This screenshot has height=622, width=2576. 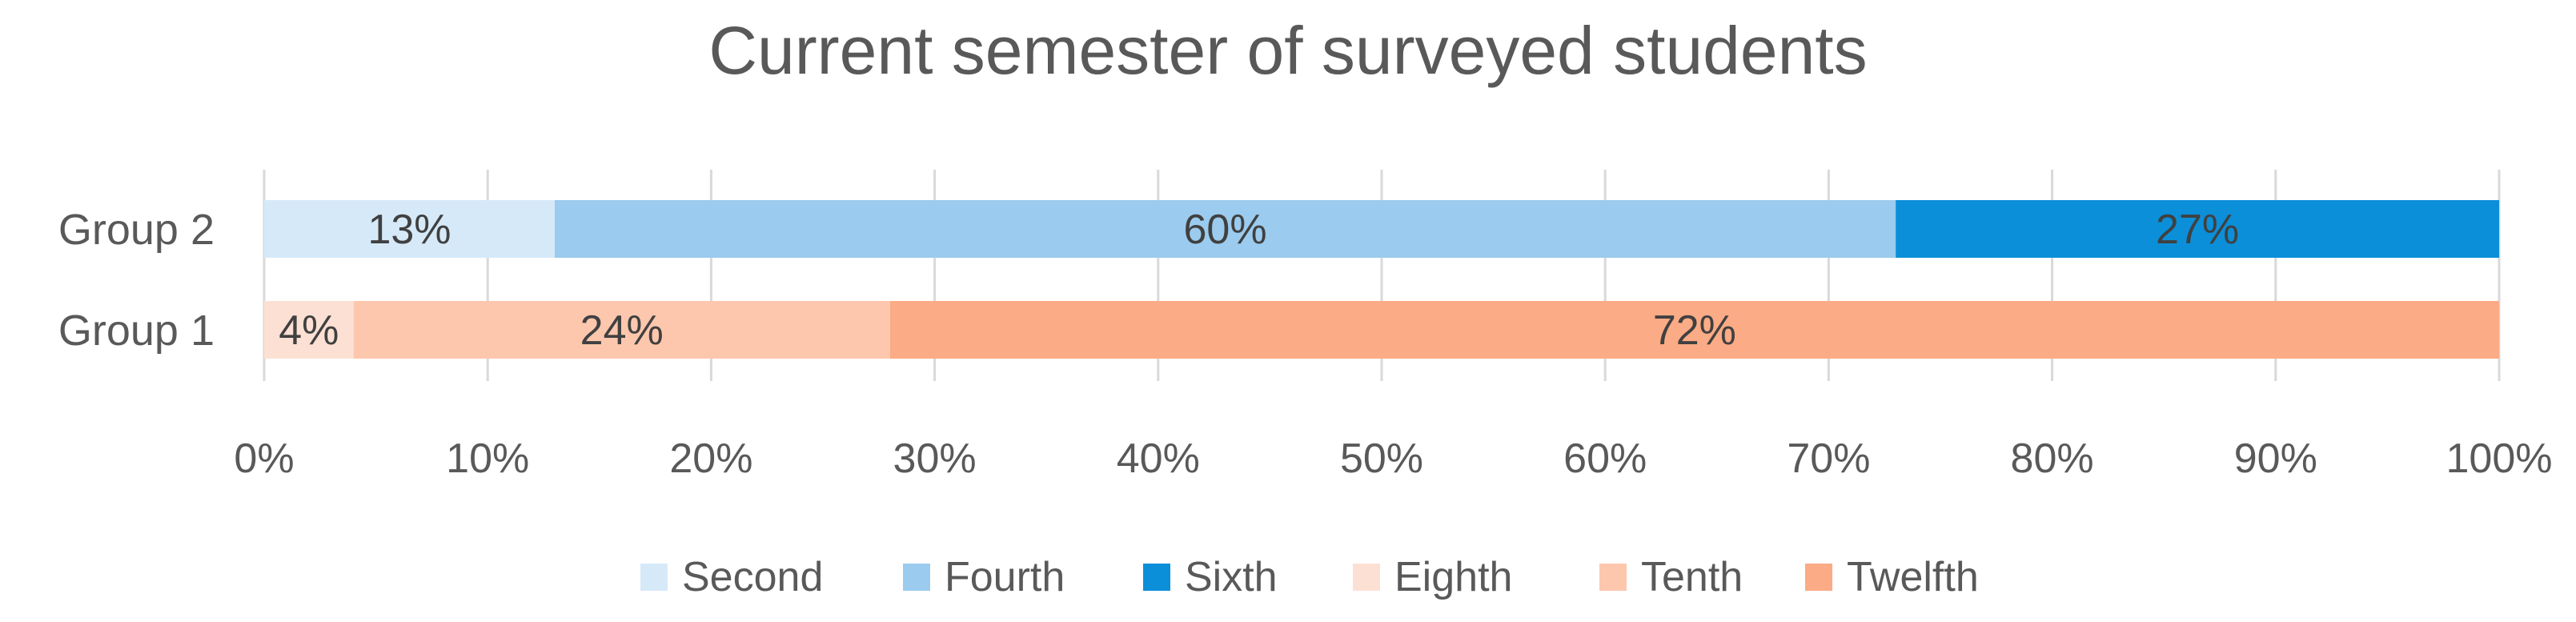 What do you see at coordinates (1913, 577) in the screenshot?
I see `legend-label: Twelfth` at bounding box center [1913, 577].